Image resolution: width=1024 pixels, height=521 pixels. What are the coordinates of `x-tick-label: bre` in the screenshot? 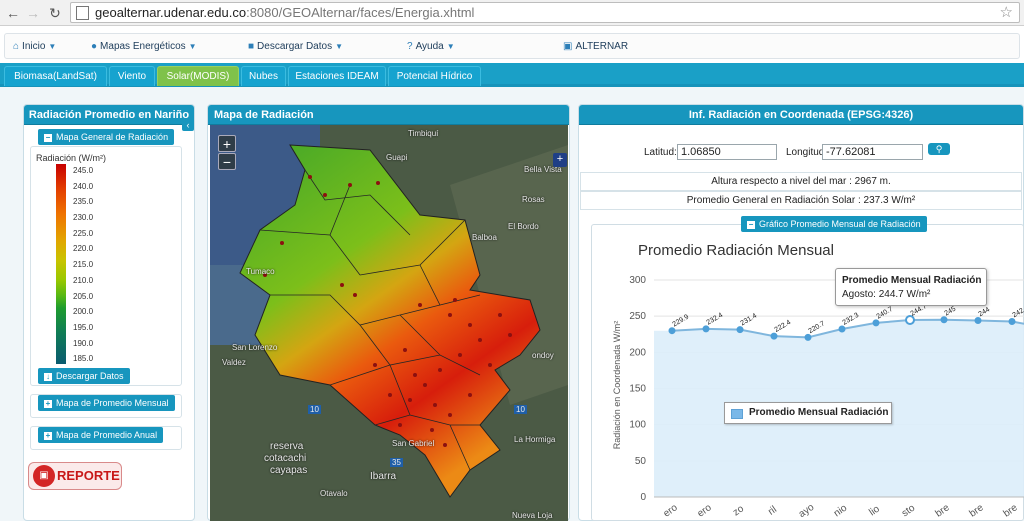 It's located at (1010, 511).